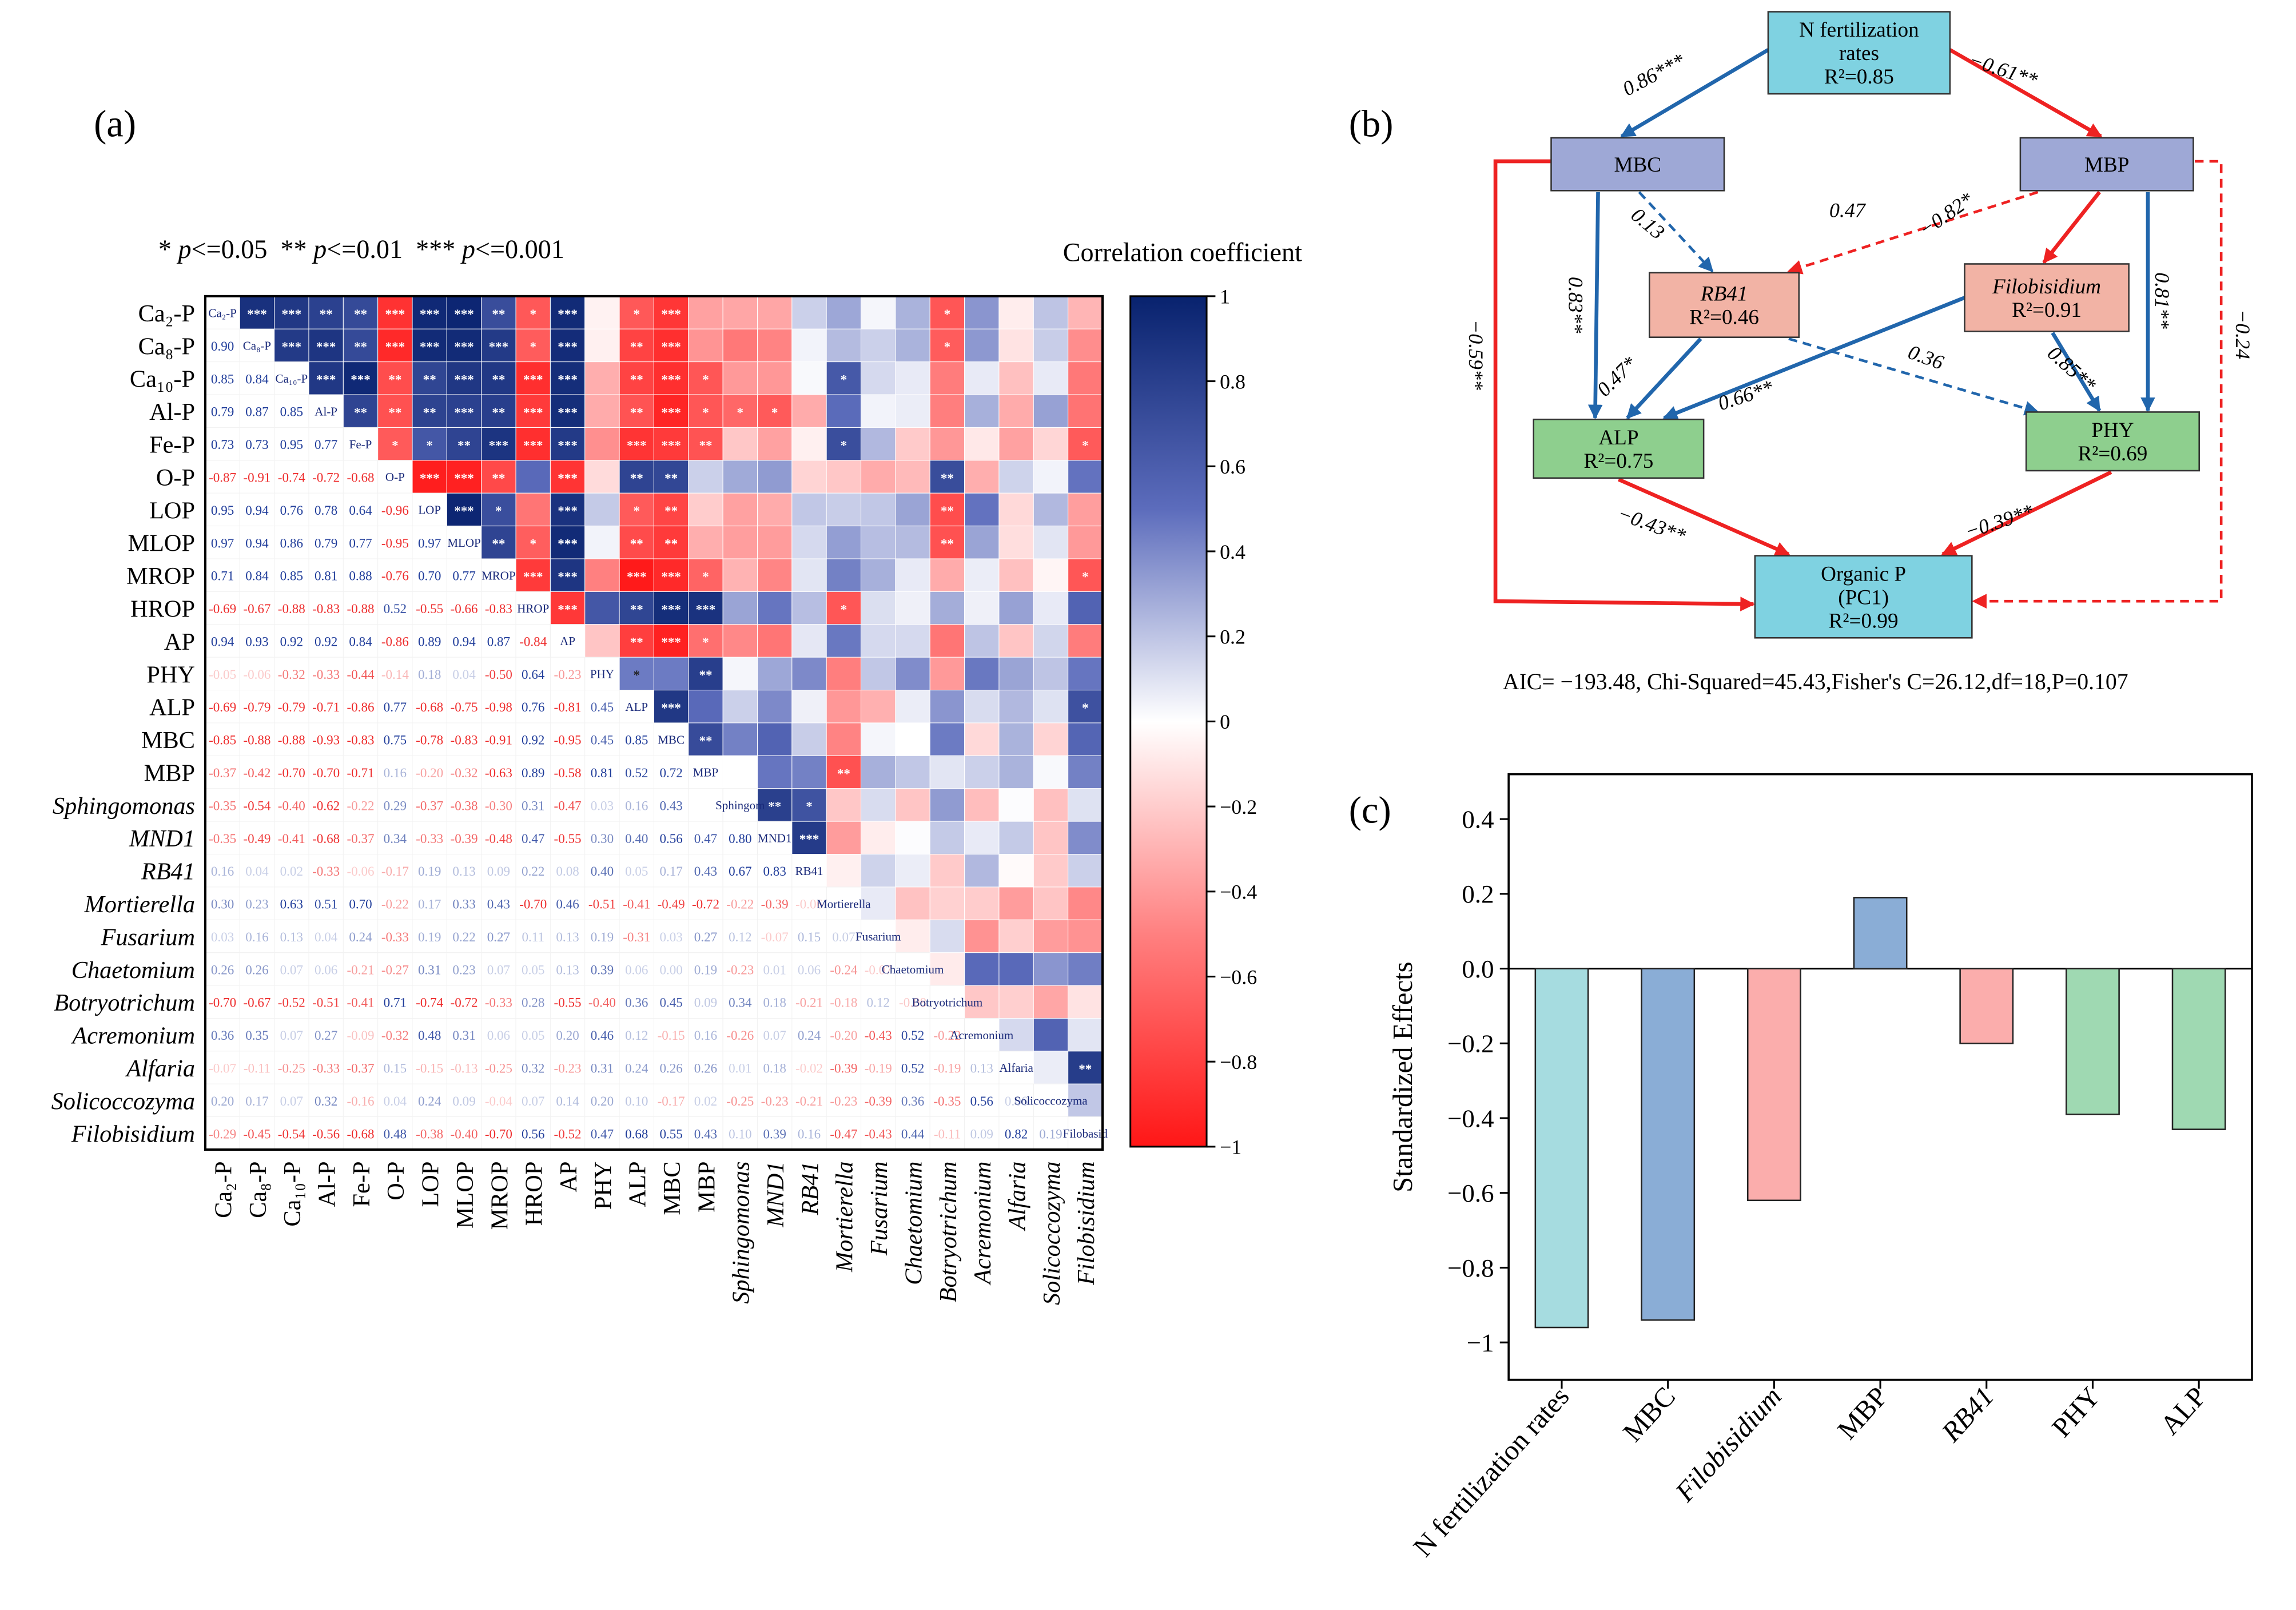 This screenshot has height=1610, width=2296. What do you see at coordinates (162, 838) in the screenshot?
I see `heatmap-row-label: MND1` at bounding box center [162, 838].